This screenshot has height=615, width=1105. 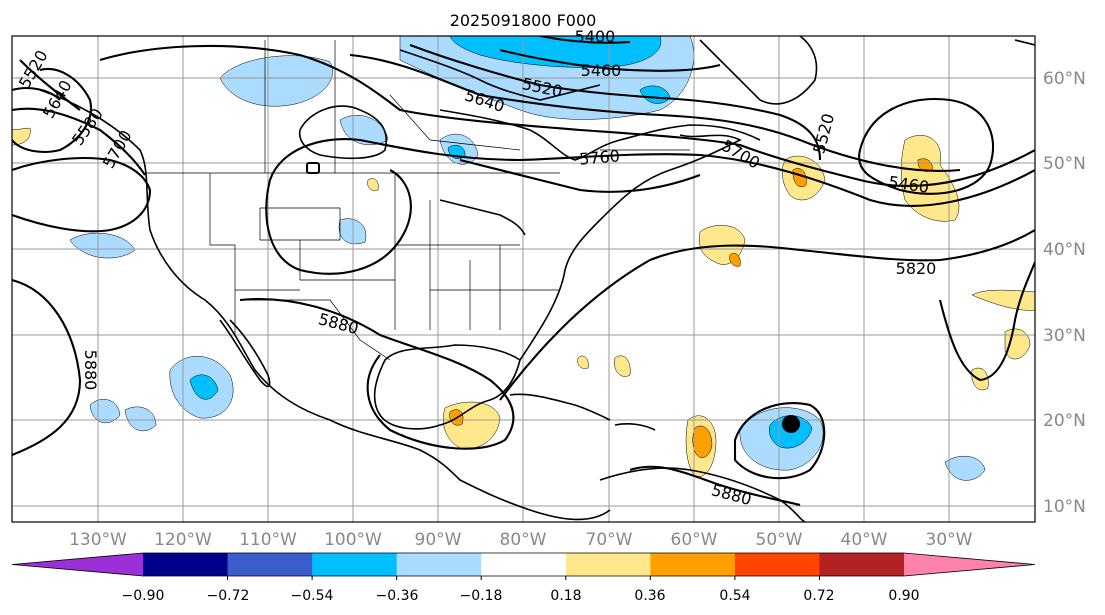 What do you see at coordinates (926, 146) in the screenshot?
I see `contour-5460-low` at bounding box center [926, 146].